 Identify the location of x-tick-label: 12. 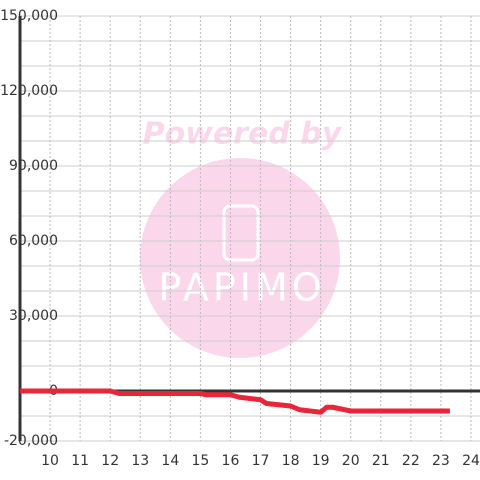
(110, 461).